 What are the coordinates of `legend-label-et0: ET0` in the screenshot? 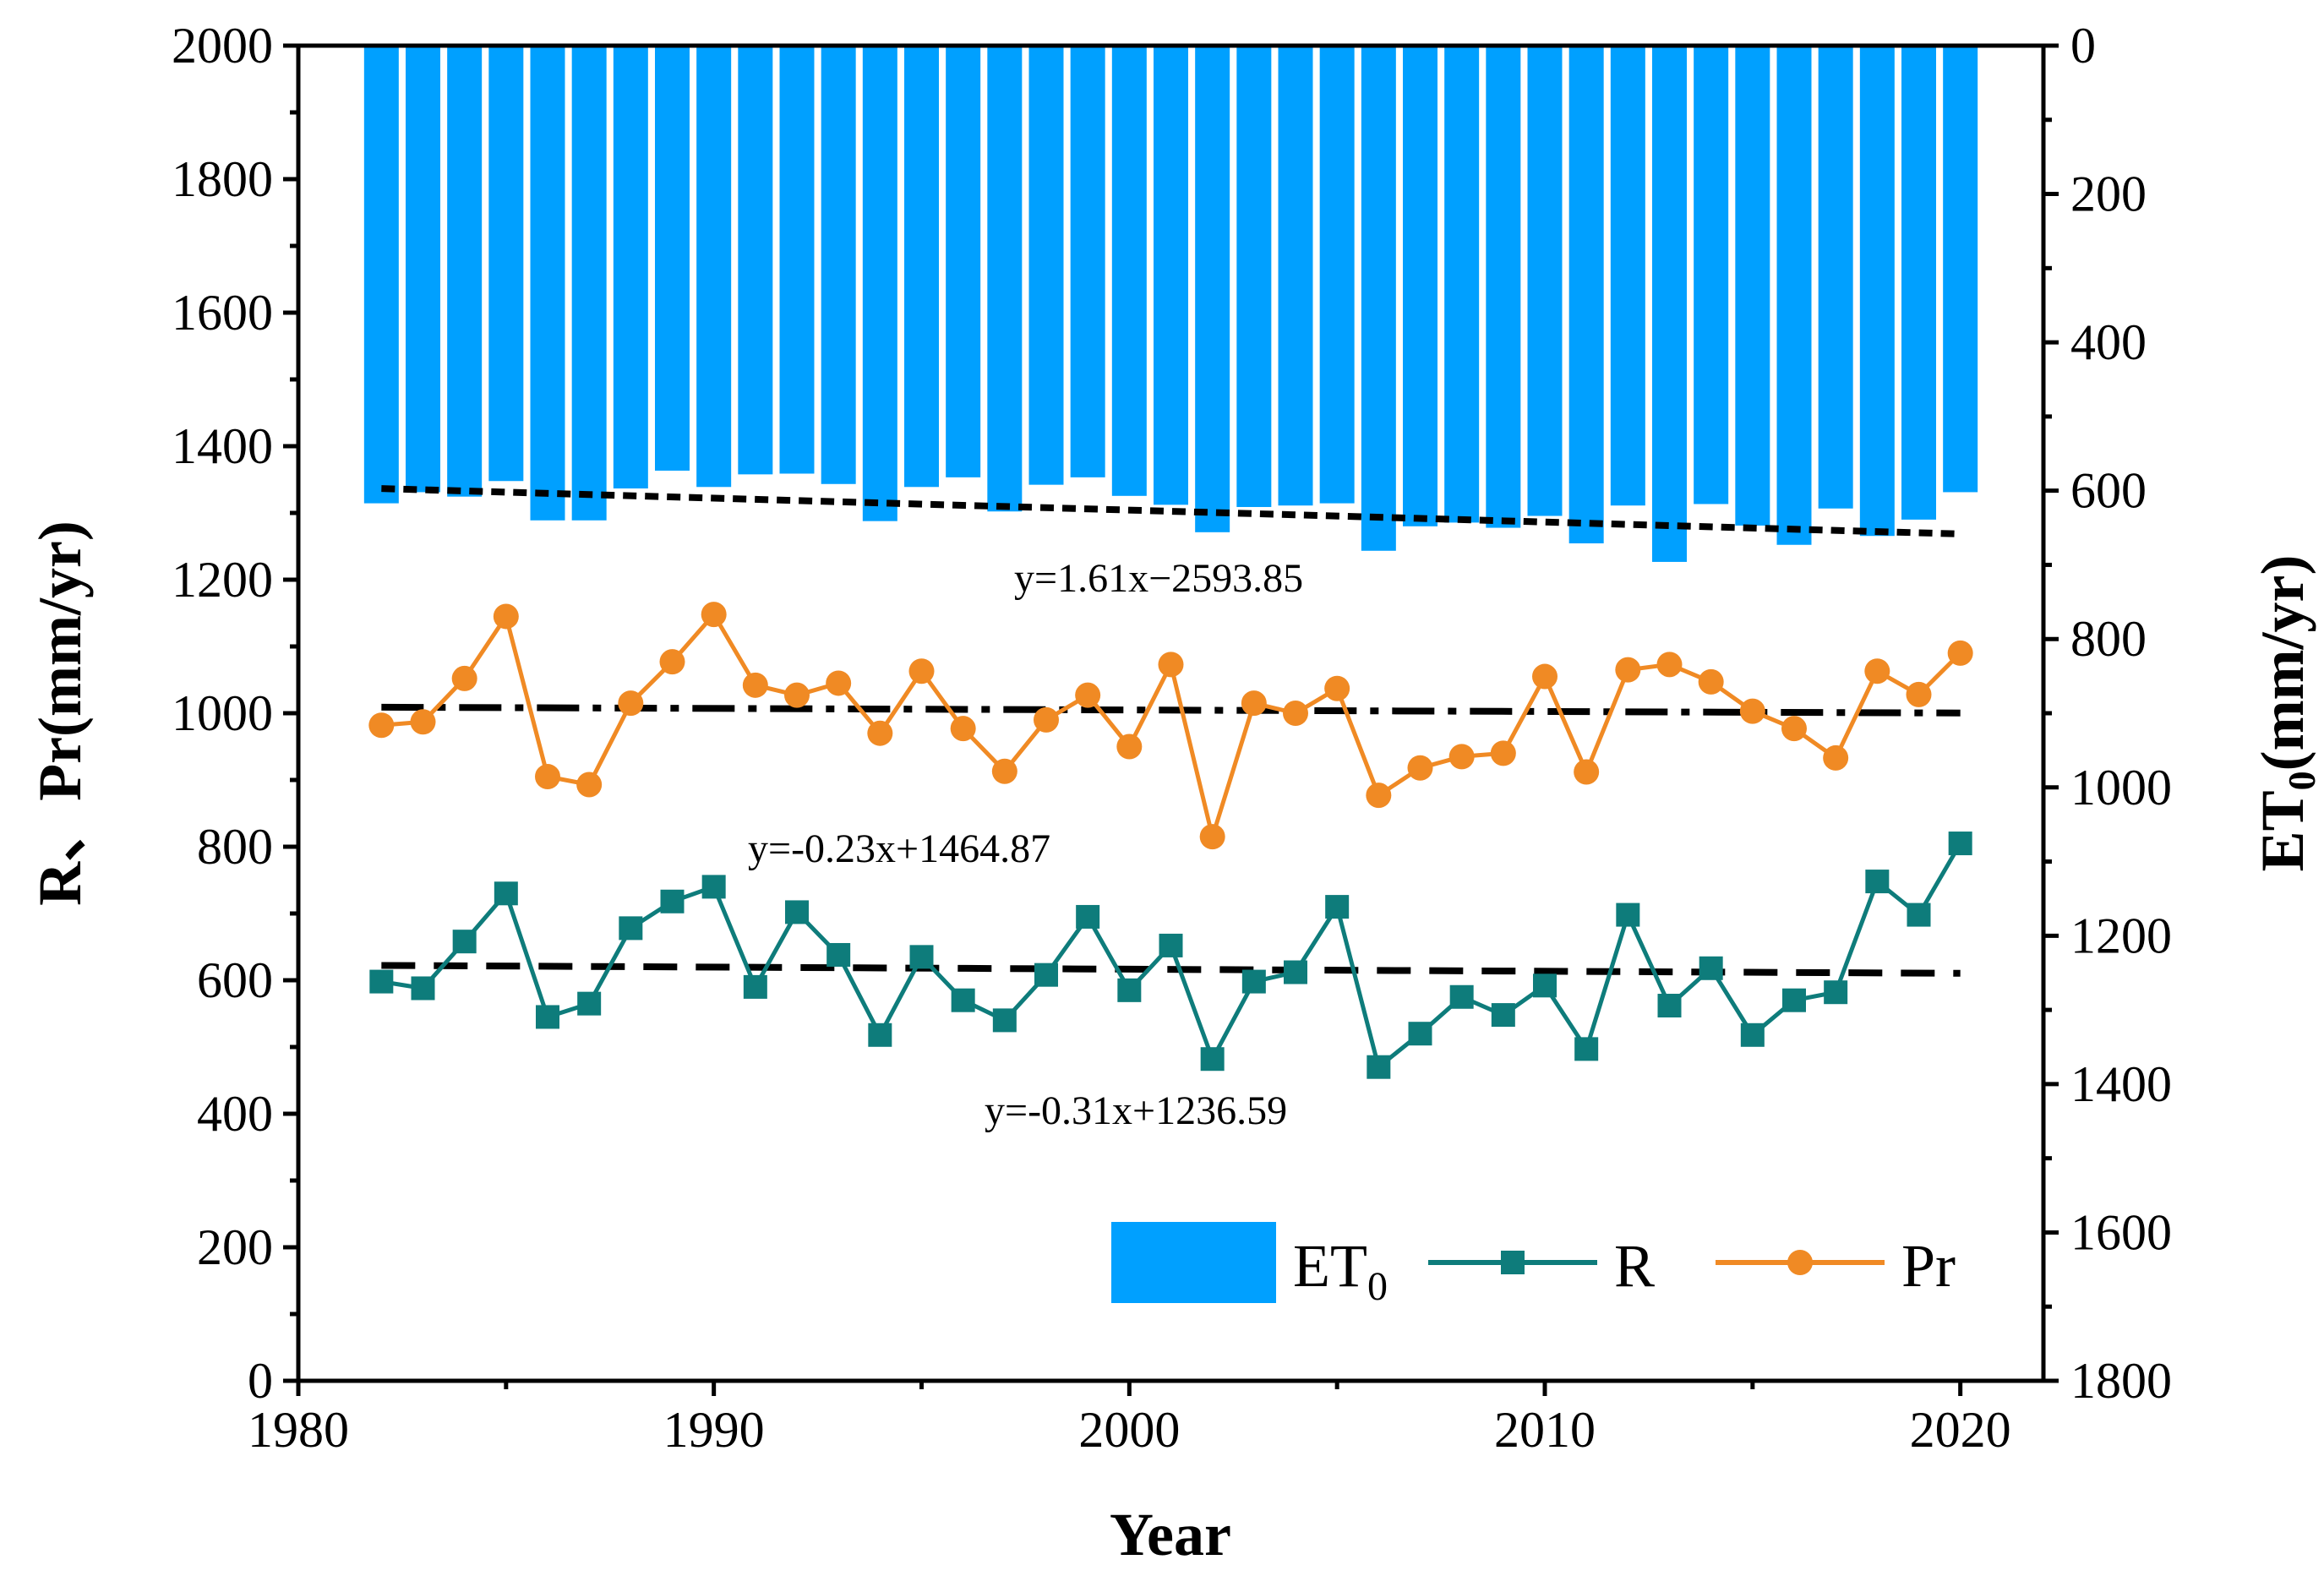 It's located at (1340, 1270).